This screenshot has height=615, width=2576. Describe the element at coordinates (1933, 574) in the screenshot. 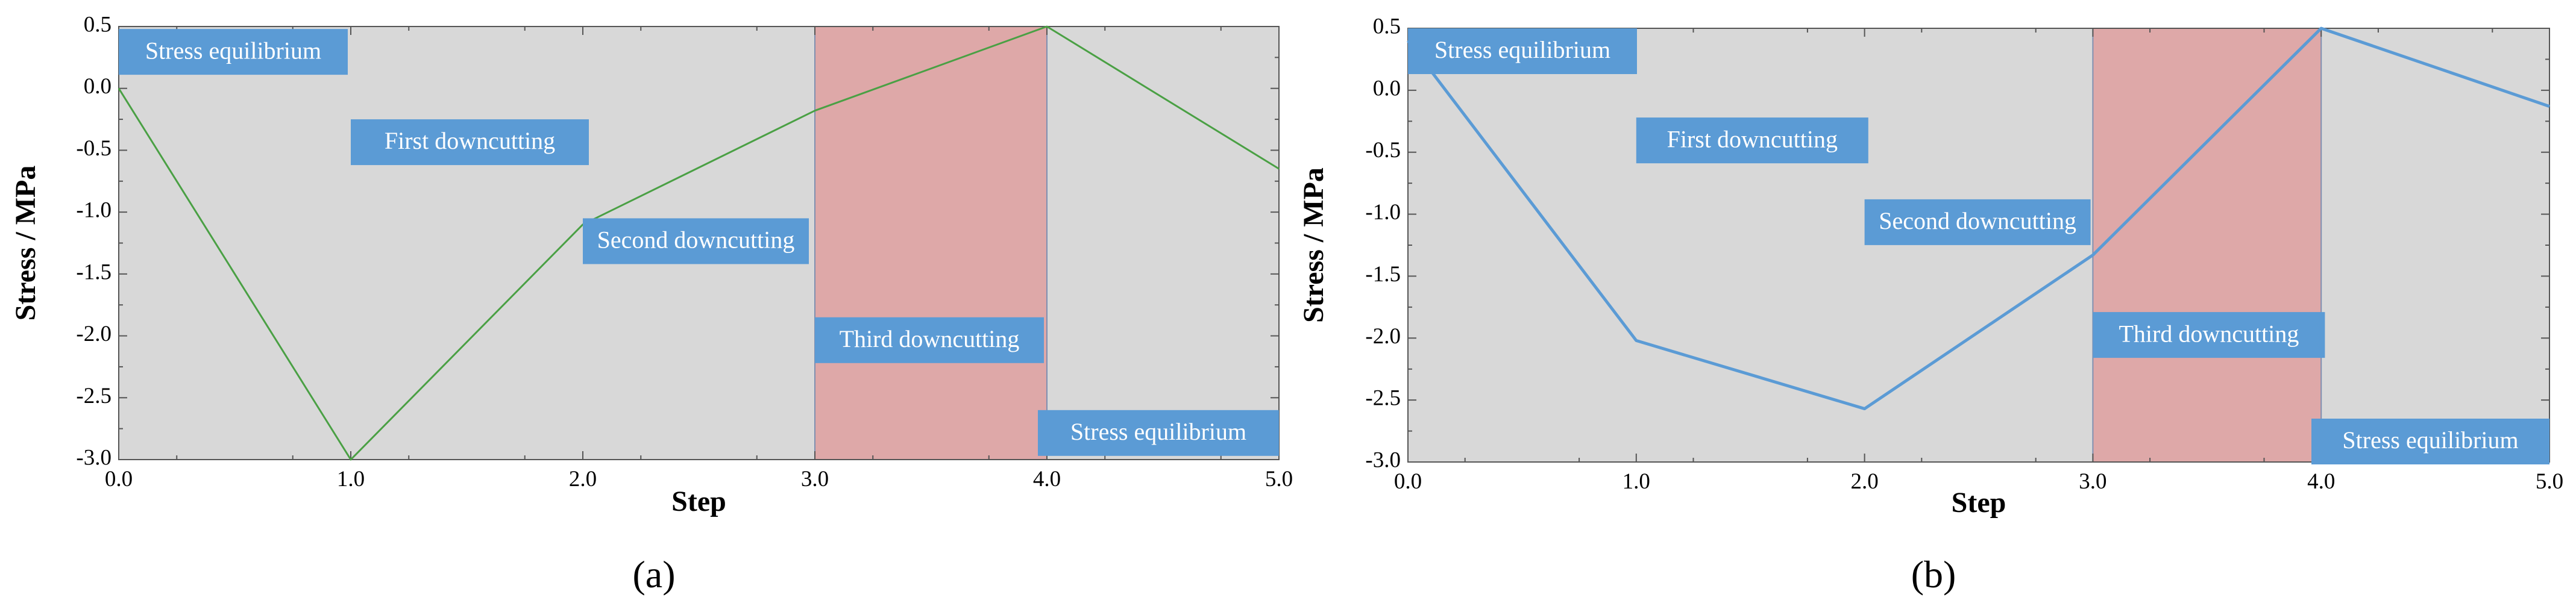

I see `panel-label: (b)` at that location.